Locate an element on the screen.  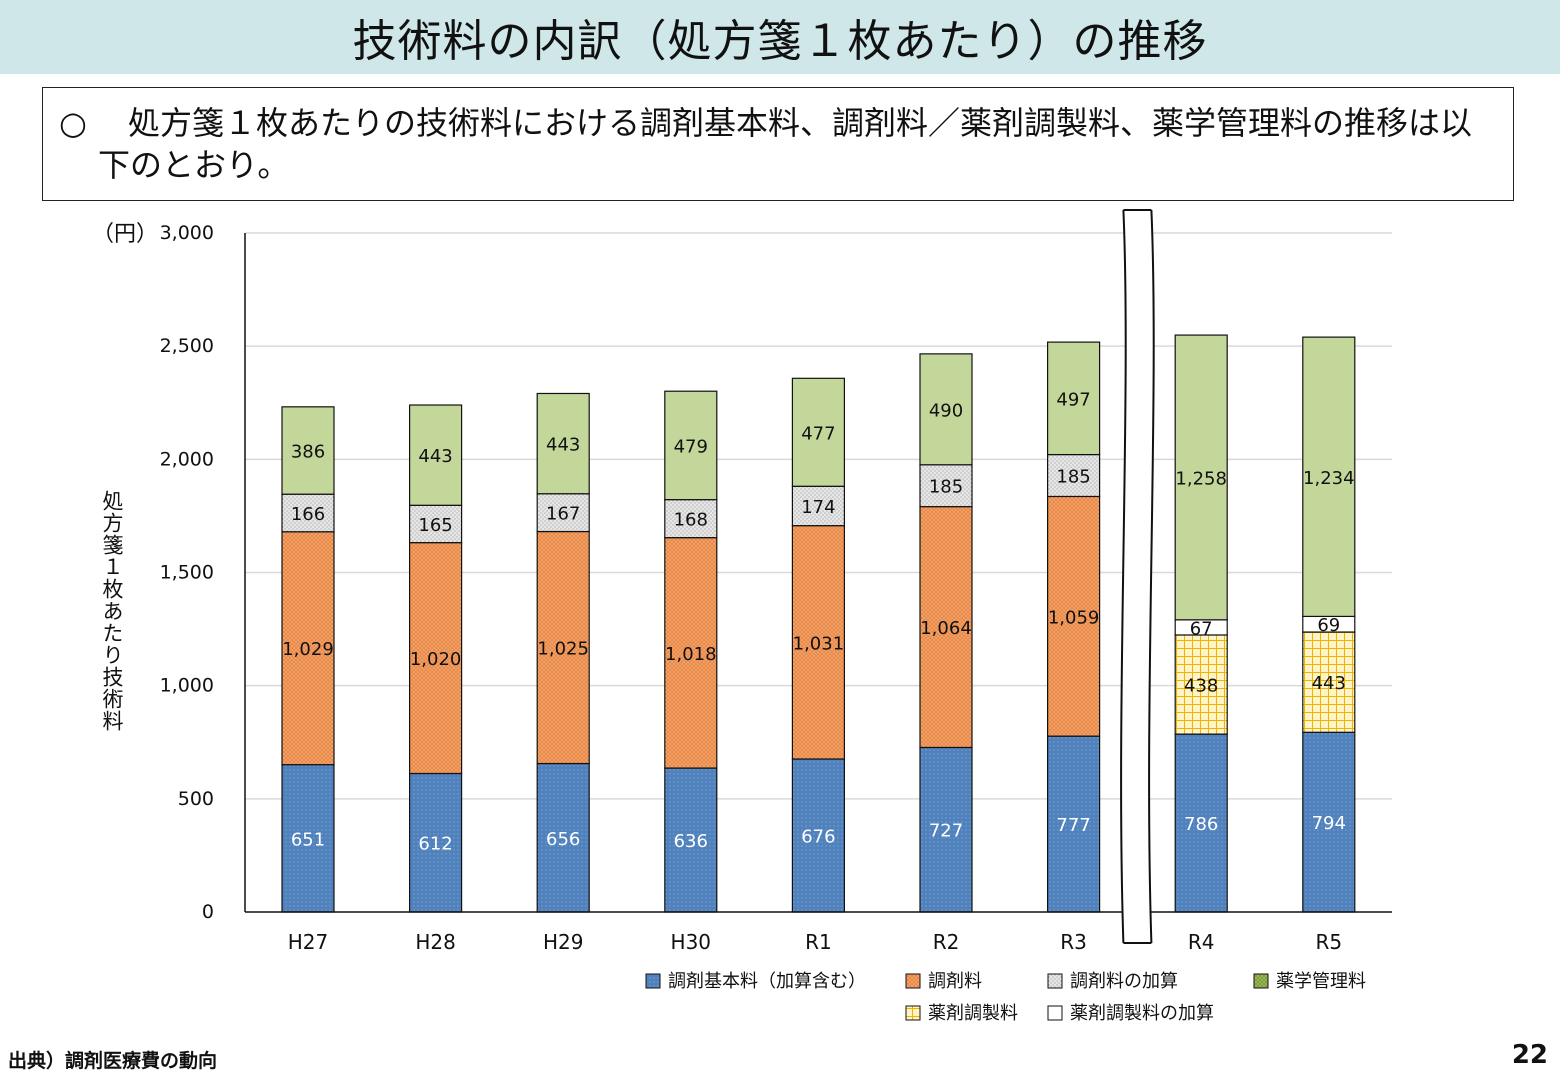
legend-label-dispensing_add: 調剤料の加算 is located at coordinates (1124, 981).